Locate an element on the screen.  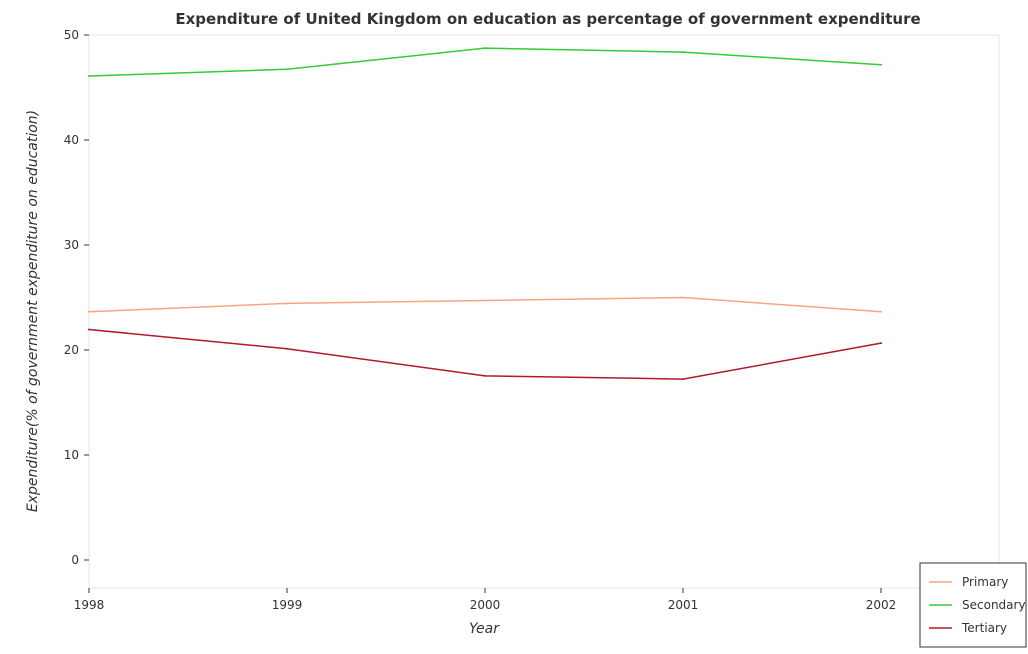
series-tertiary is located at coordinates (485, 354).